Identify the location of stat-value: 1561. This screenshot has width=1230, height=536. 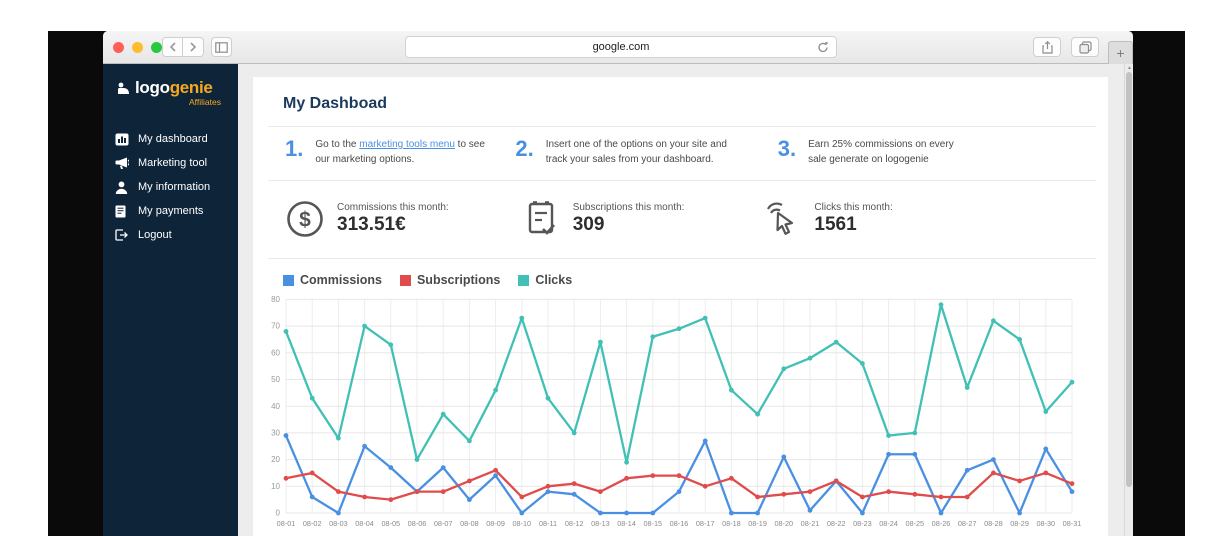
(835, 224).